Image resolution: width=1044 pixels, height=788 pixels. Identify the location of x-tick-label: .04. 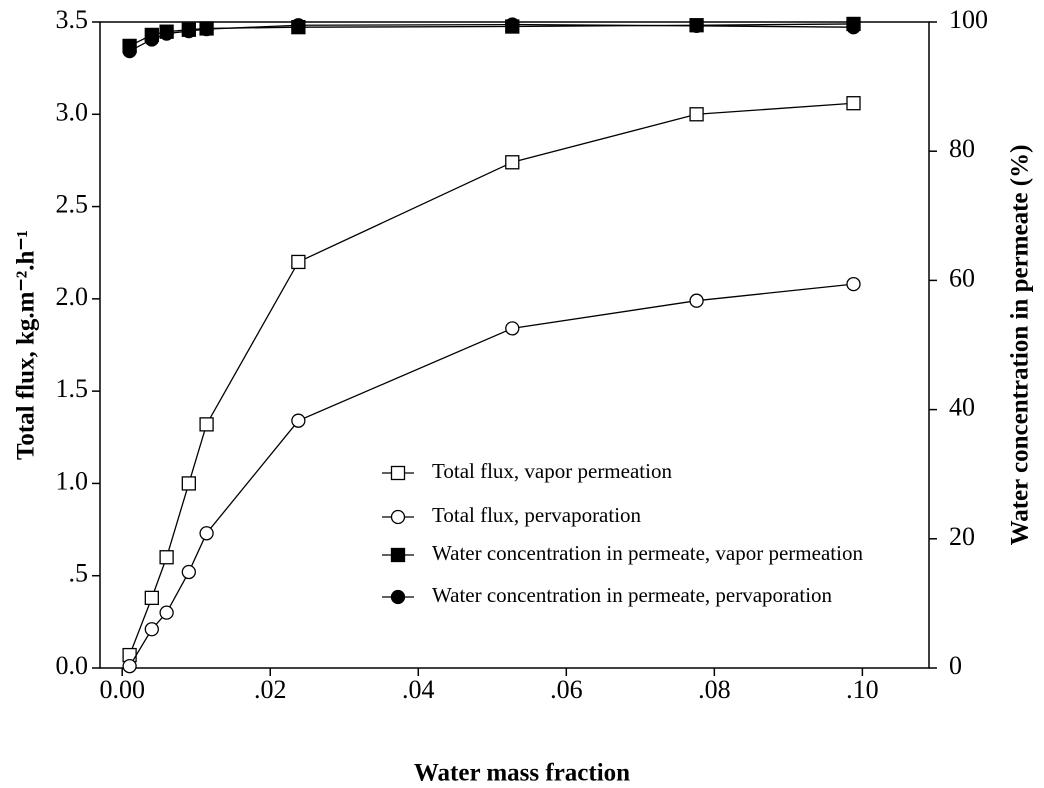
(418, 689).